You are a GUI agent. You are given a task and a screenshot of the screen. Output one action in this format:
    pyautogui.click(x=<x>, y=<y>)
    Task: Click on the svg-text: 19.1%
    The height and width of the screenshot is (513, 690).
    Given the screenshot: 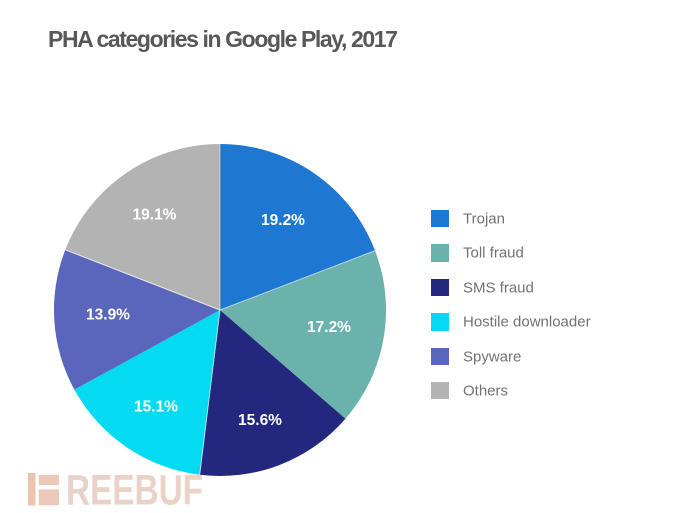 What is the action you would take?
    pyautogui.click(x=155, y=215)
    